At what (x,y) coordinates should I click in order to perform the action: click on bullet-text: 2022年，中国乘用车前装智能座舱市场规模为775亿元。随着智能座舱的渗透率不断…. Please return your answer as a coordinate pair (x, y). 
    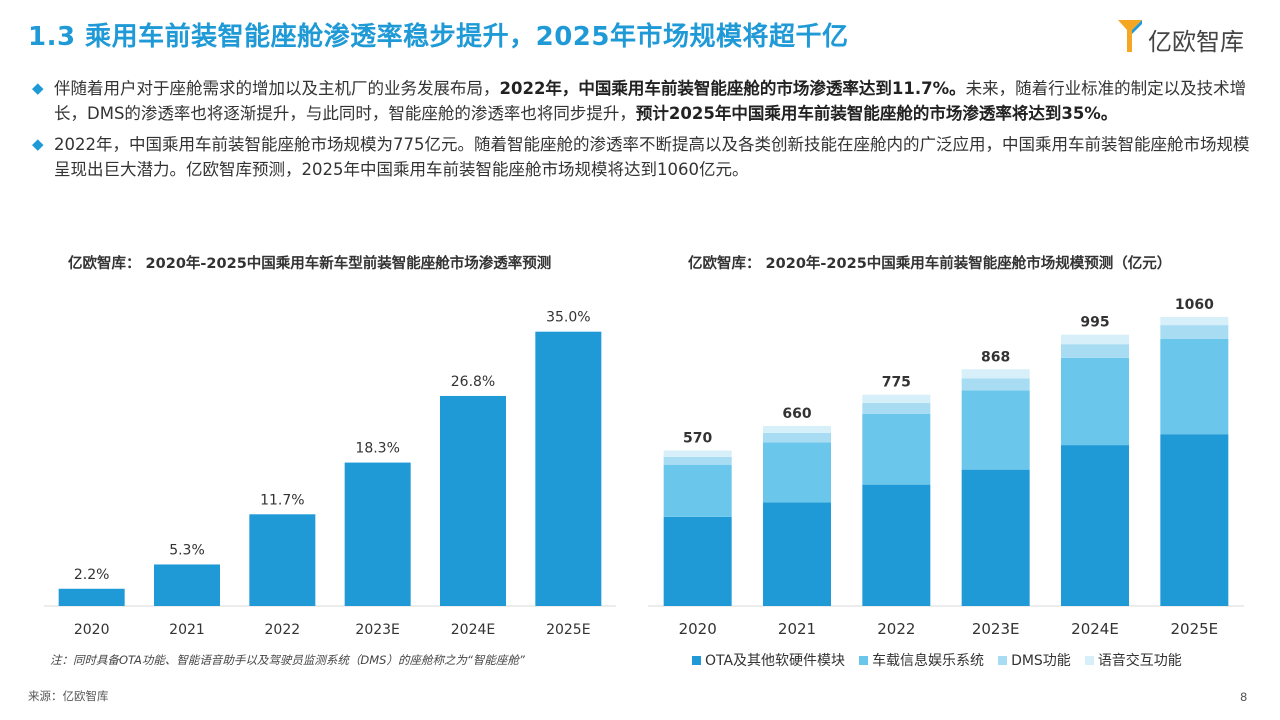
    Looking at the image, I should click on (652, 157).